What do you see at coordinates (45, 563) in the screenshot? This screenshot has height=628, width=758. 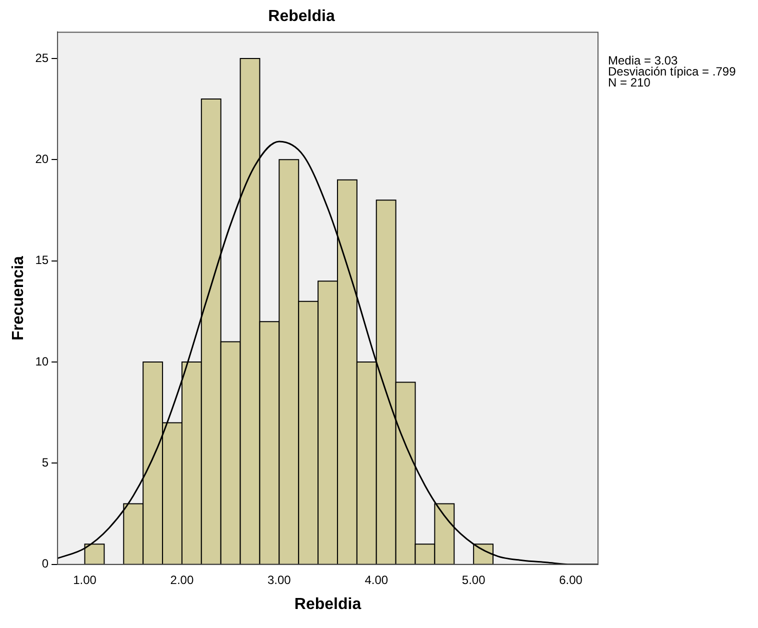 I see `y-tick-label: 0` at bounding box center [45, 563].